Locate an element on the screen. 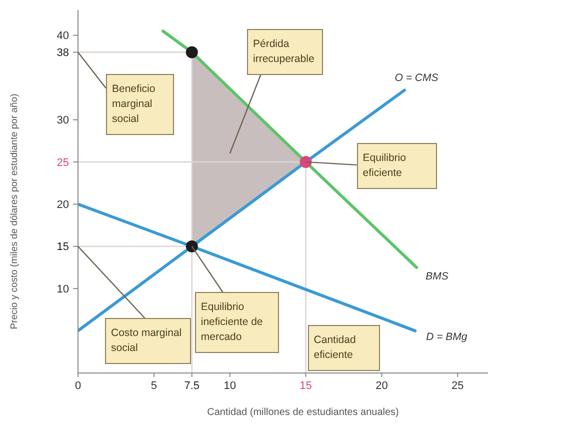 This screenshot has height=440, width=573. x-tick-label: 5 is located at coordinates (153, 386).